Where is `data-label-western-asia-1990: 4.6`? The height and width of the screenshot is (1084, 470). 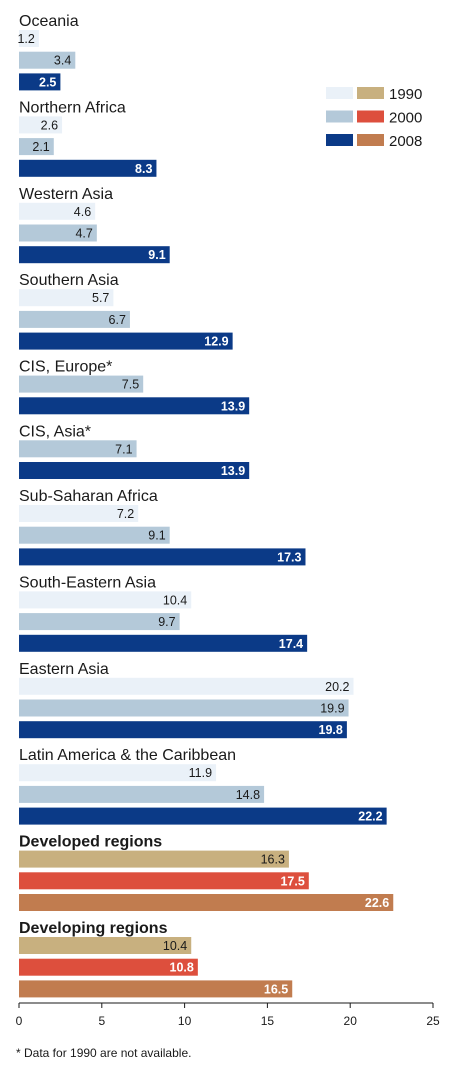
data-label-western-asia-1990: 4.6 is located at coordinates (82, 212).